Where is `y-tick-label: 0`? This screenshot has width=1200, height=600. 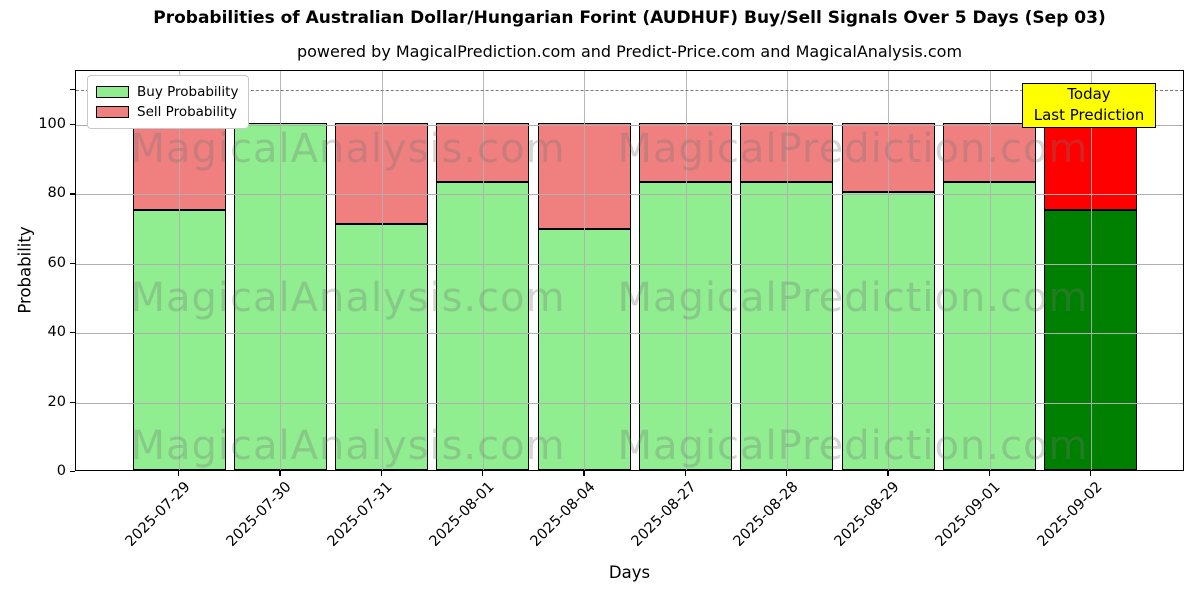
y-tick-label: 0 is located at coordinates (61, 471).